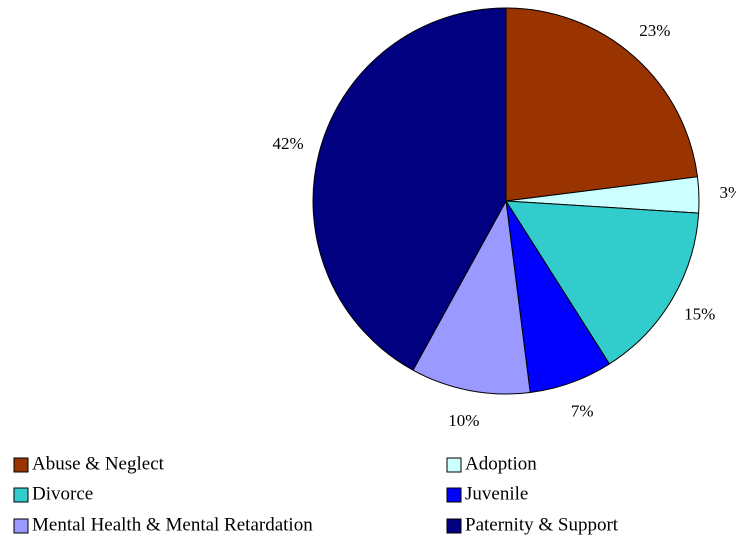 The image size is (736, 541). Describe the element at coordinates (172, 524) in the screenshot. I see `legend-label: Mental Health & Mental Retardation` at that location.